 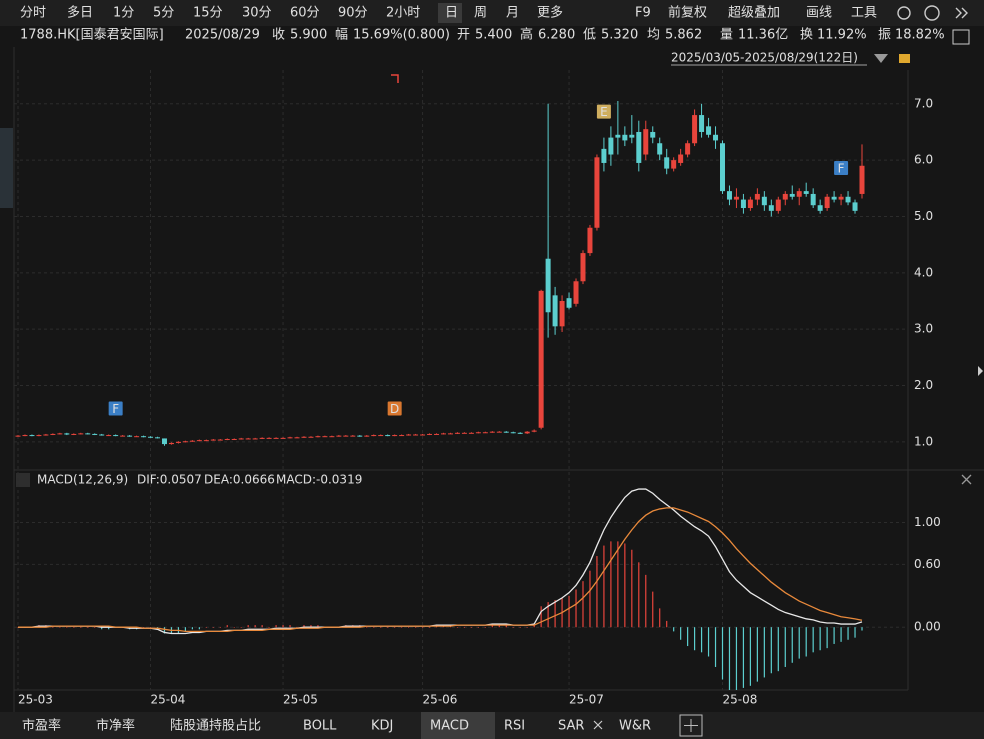 What do you see at coordinates (512, 13) in the screenshot?
I see `period-tab: 月` at bounding box center [512, 13].